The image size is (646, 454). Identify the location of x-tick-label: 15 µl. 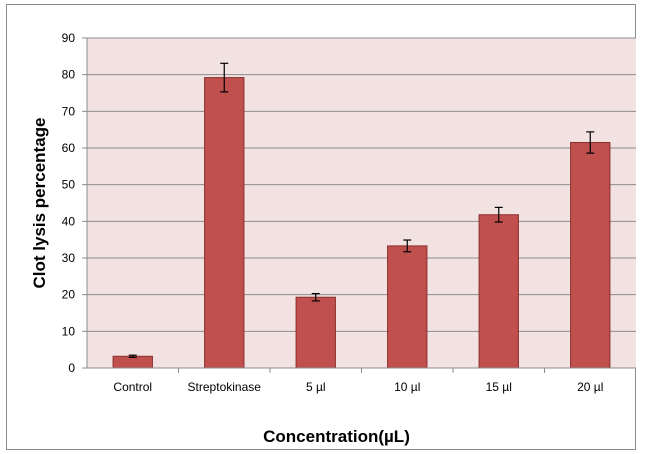
(499, 387).